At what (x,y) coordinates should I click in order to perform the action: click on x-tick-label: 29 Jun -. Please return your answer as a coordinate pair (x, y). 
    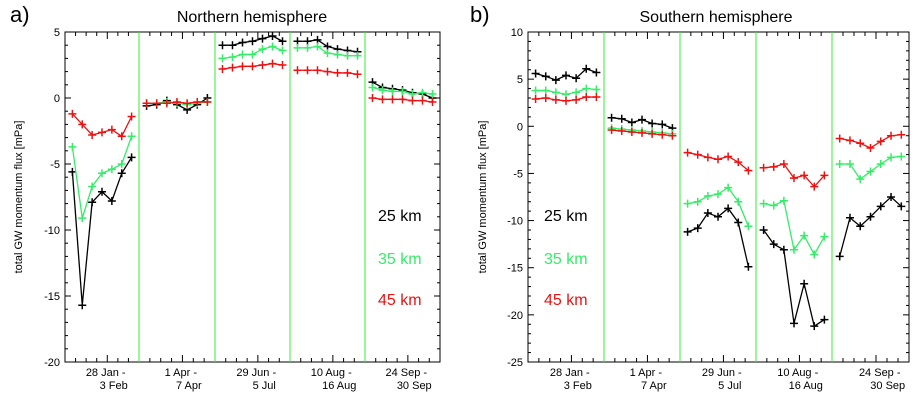
    Looking at the image, I should click on (722, 373).